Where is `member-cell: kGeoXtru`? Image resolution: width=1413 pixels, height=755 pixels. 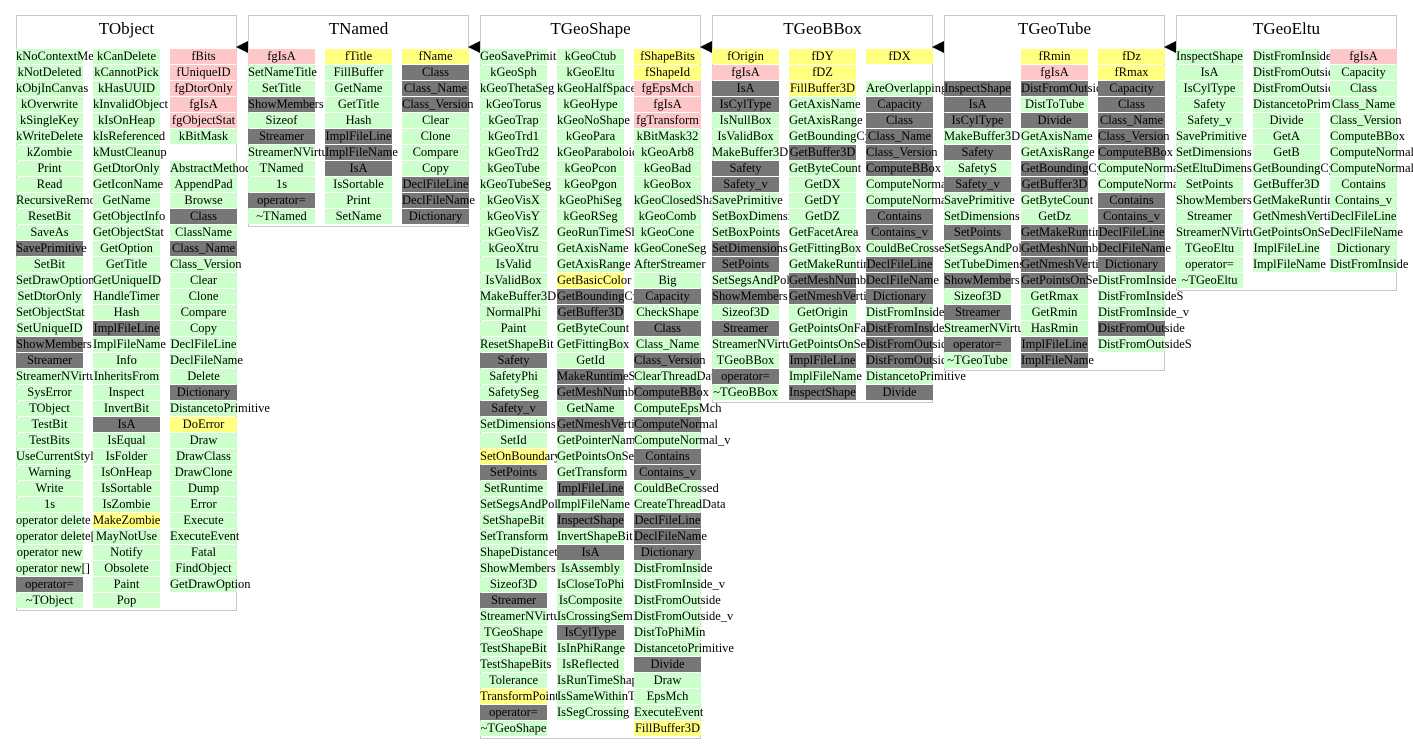 member-cell: kGeoXtru is located at coordinates (513, 248).